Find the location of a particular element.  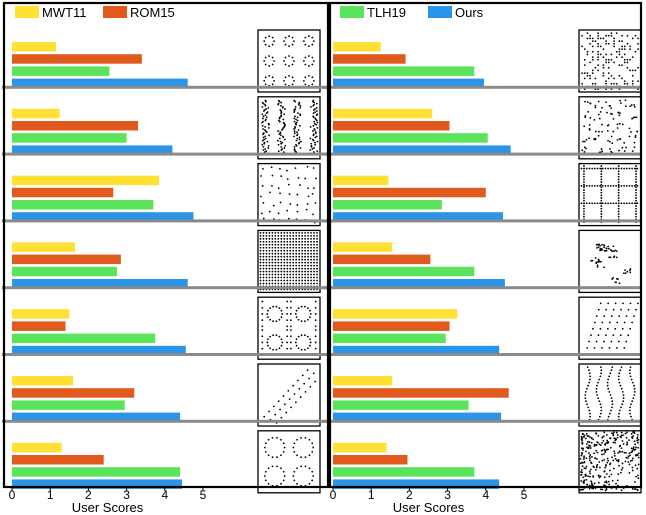

x-tick-label: 1 is located at coordinates (50, 495).